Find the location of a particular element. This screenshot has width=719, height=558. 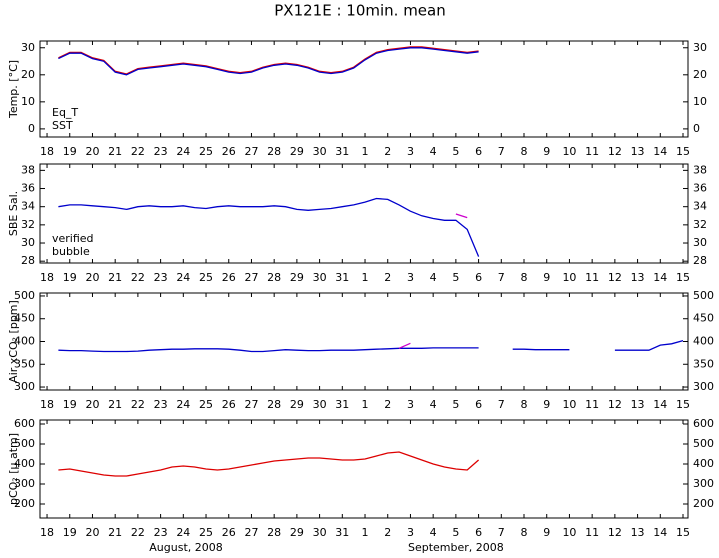

y-tick-label: 0 is located at coordinates (31, 128).